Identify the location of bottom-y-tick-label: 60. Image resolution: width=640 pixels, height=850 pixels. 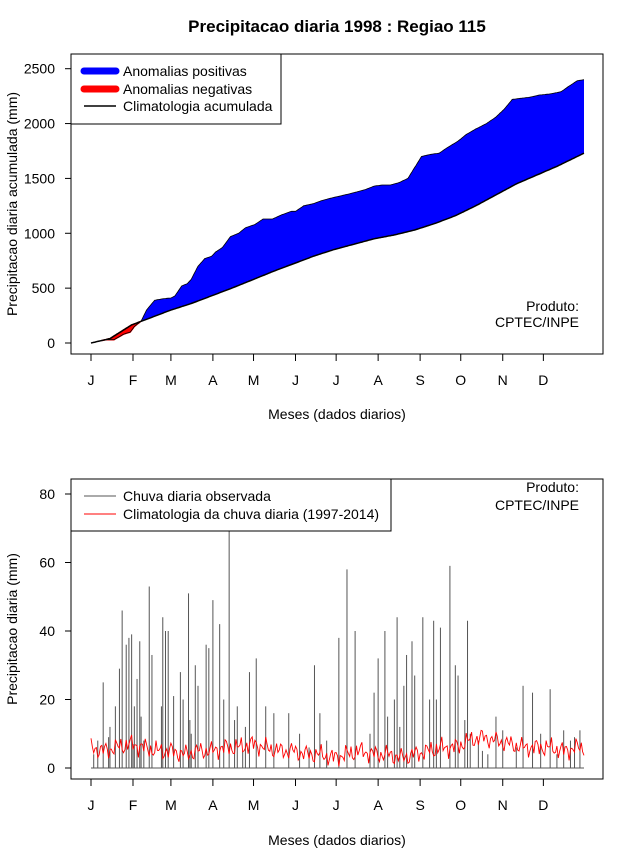
(47, 563).